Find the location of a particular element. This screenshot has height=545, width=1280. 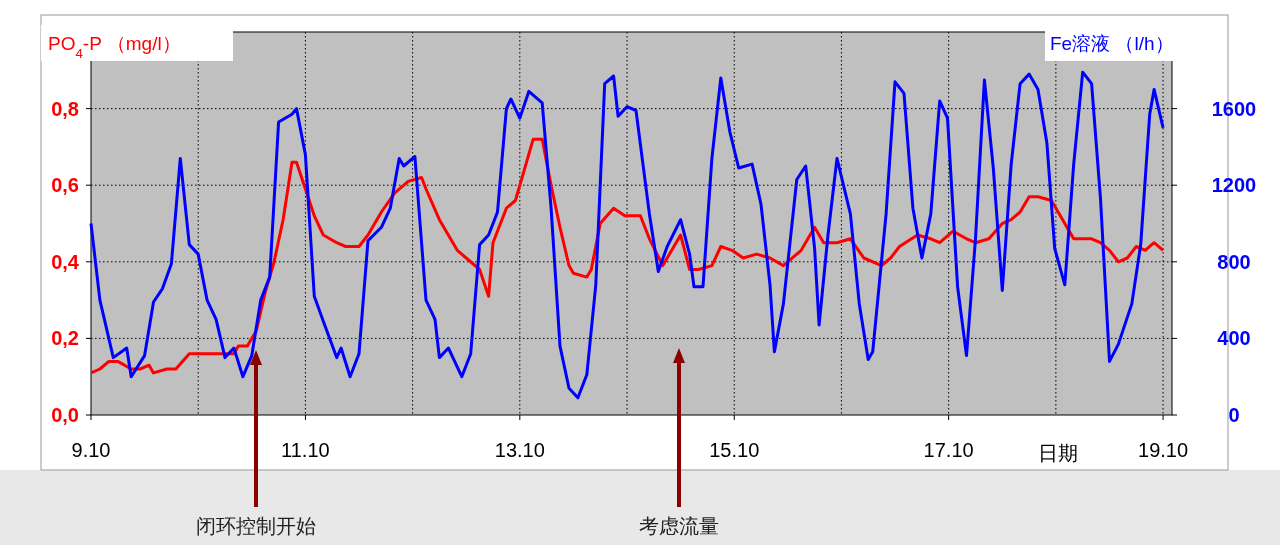

y2-tick-label: 400 is located at coordinates (1234, 338).